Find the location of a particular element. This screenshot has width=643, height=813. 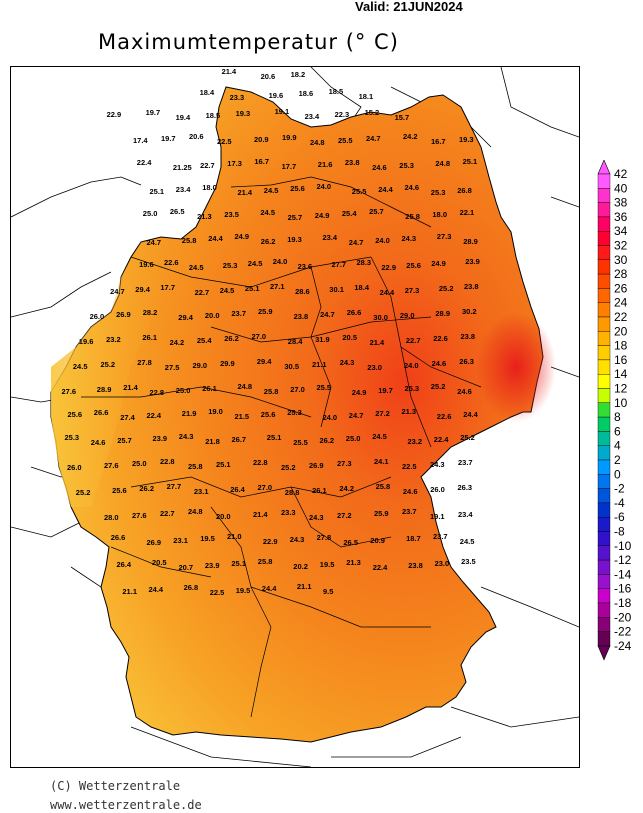

station-value: 25.1 is located at coordinates (238, 563).